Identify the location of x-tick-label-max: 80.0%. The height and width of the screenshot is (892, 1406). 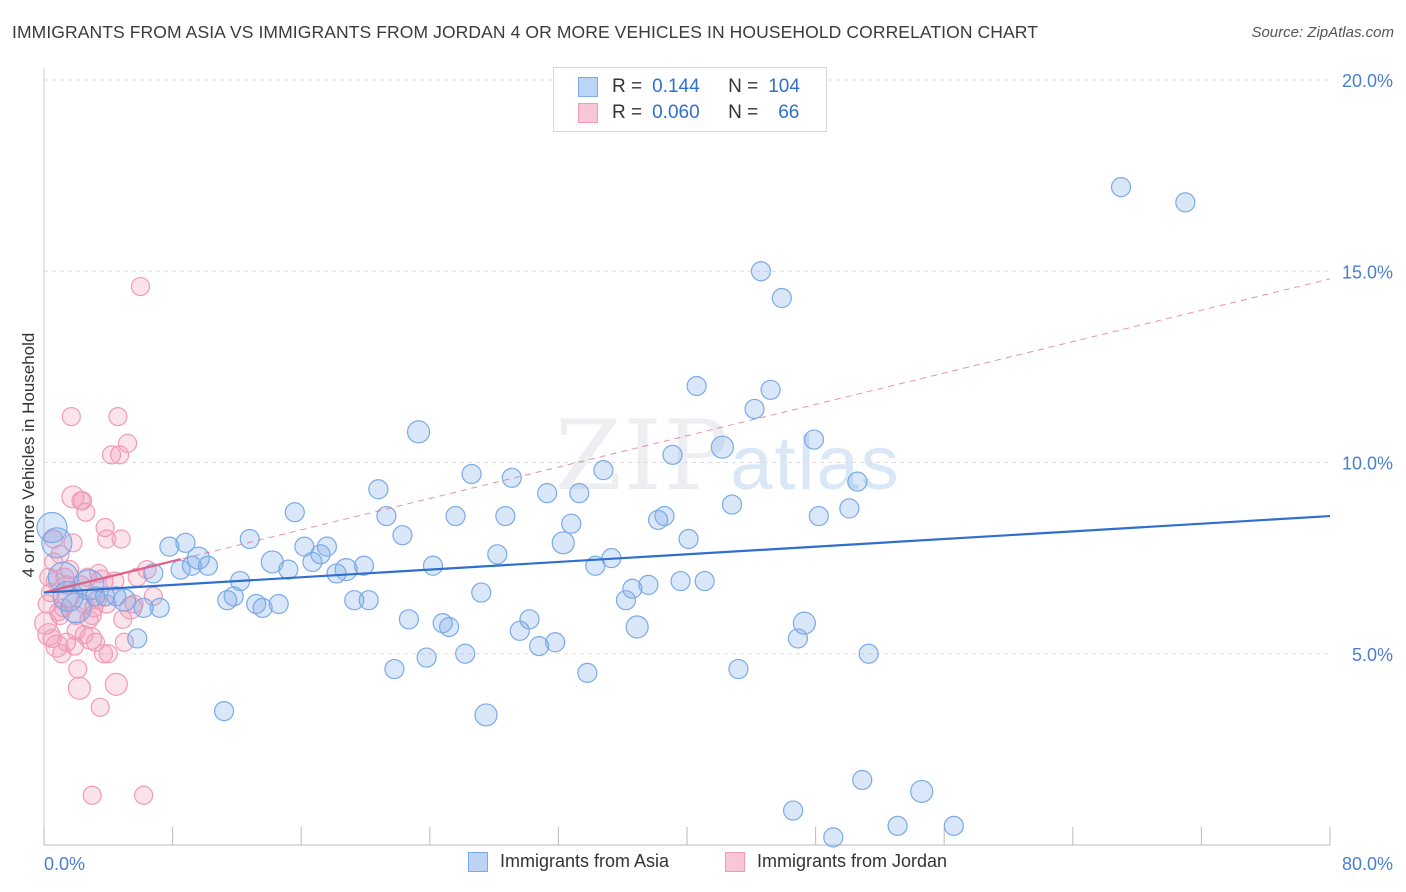
(1367, 864).